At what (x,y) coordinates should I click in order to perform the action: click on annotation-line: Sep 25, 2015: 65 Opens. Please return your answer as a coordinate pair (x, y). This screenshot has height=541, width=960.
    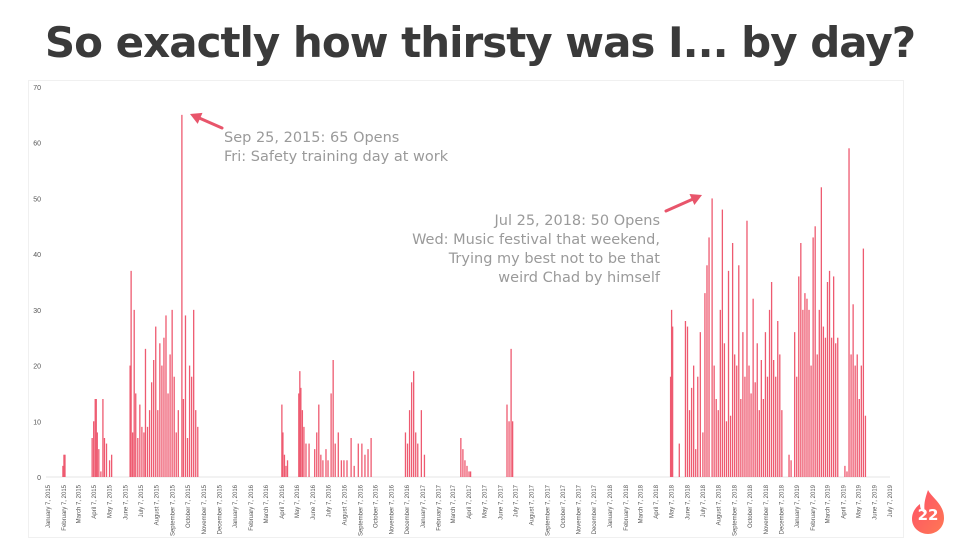
    Looking at the image, I should click on (312, 138).